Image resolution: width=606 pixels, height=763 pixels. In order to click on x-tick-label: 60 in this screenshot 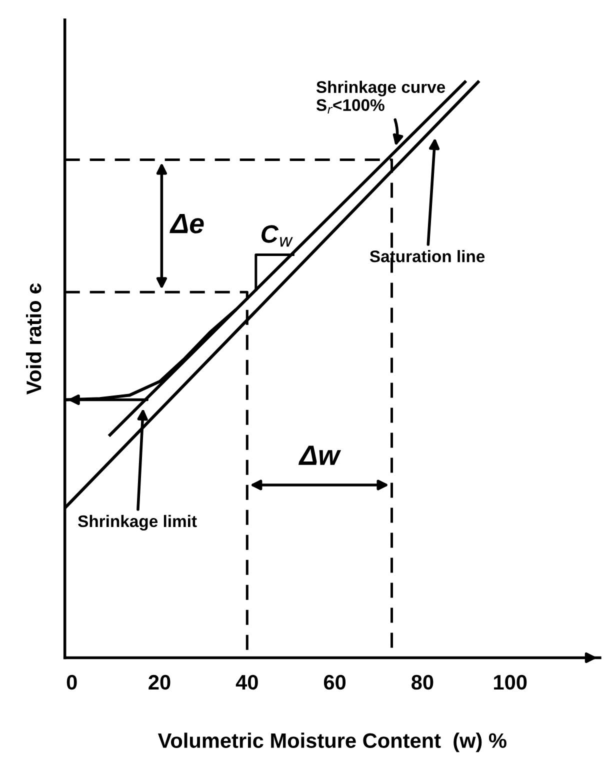, I will do `click(335, 682)`.